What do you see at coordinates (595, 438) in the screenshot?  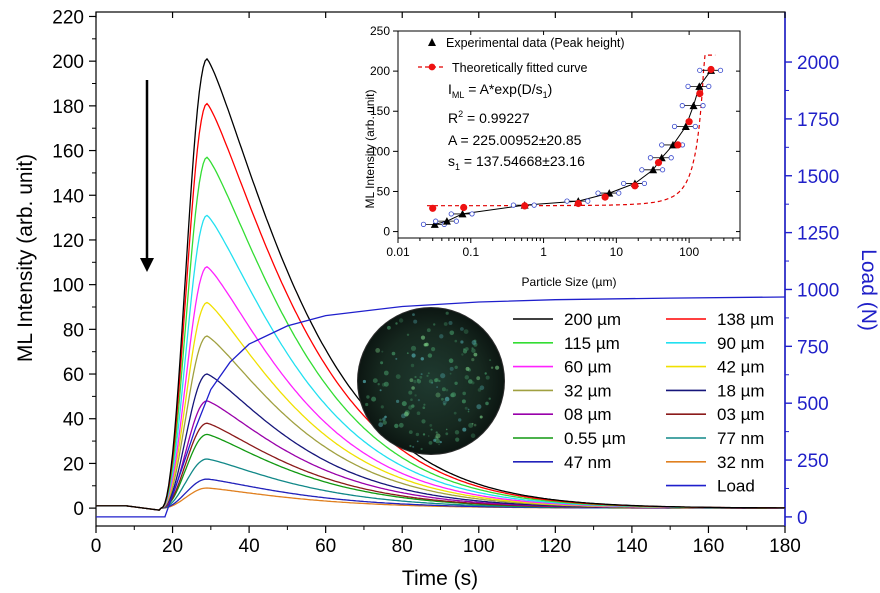 I see `legend-label: 0.55 µm` at bounding box center [595, 438].